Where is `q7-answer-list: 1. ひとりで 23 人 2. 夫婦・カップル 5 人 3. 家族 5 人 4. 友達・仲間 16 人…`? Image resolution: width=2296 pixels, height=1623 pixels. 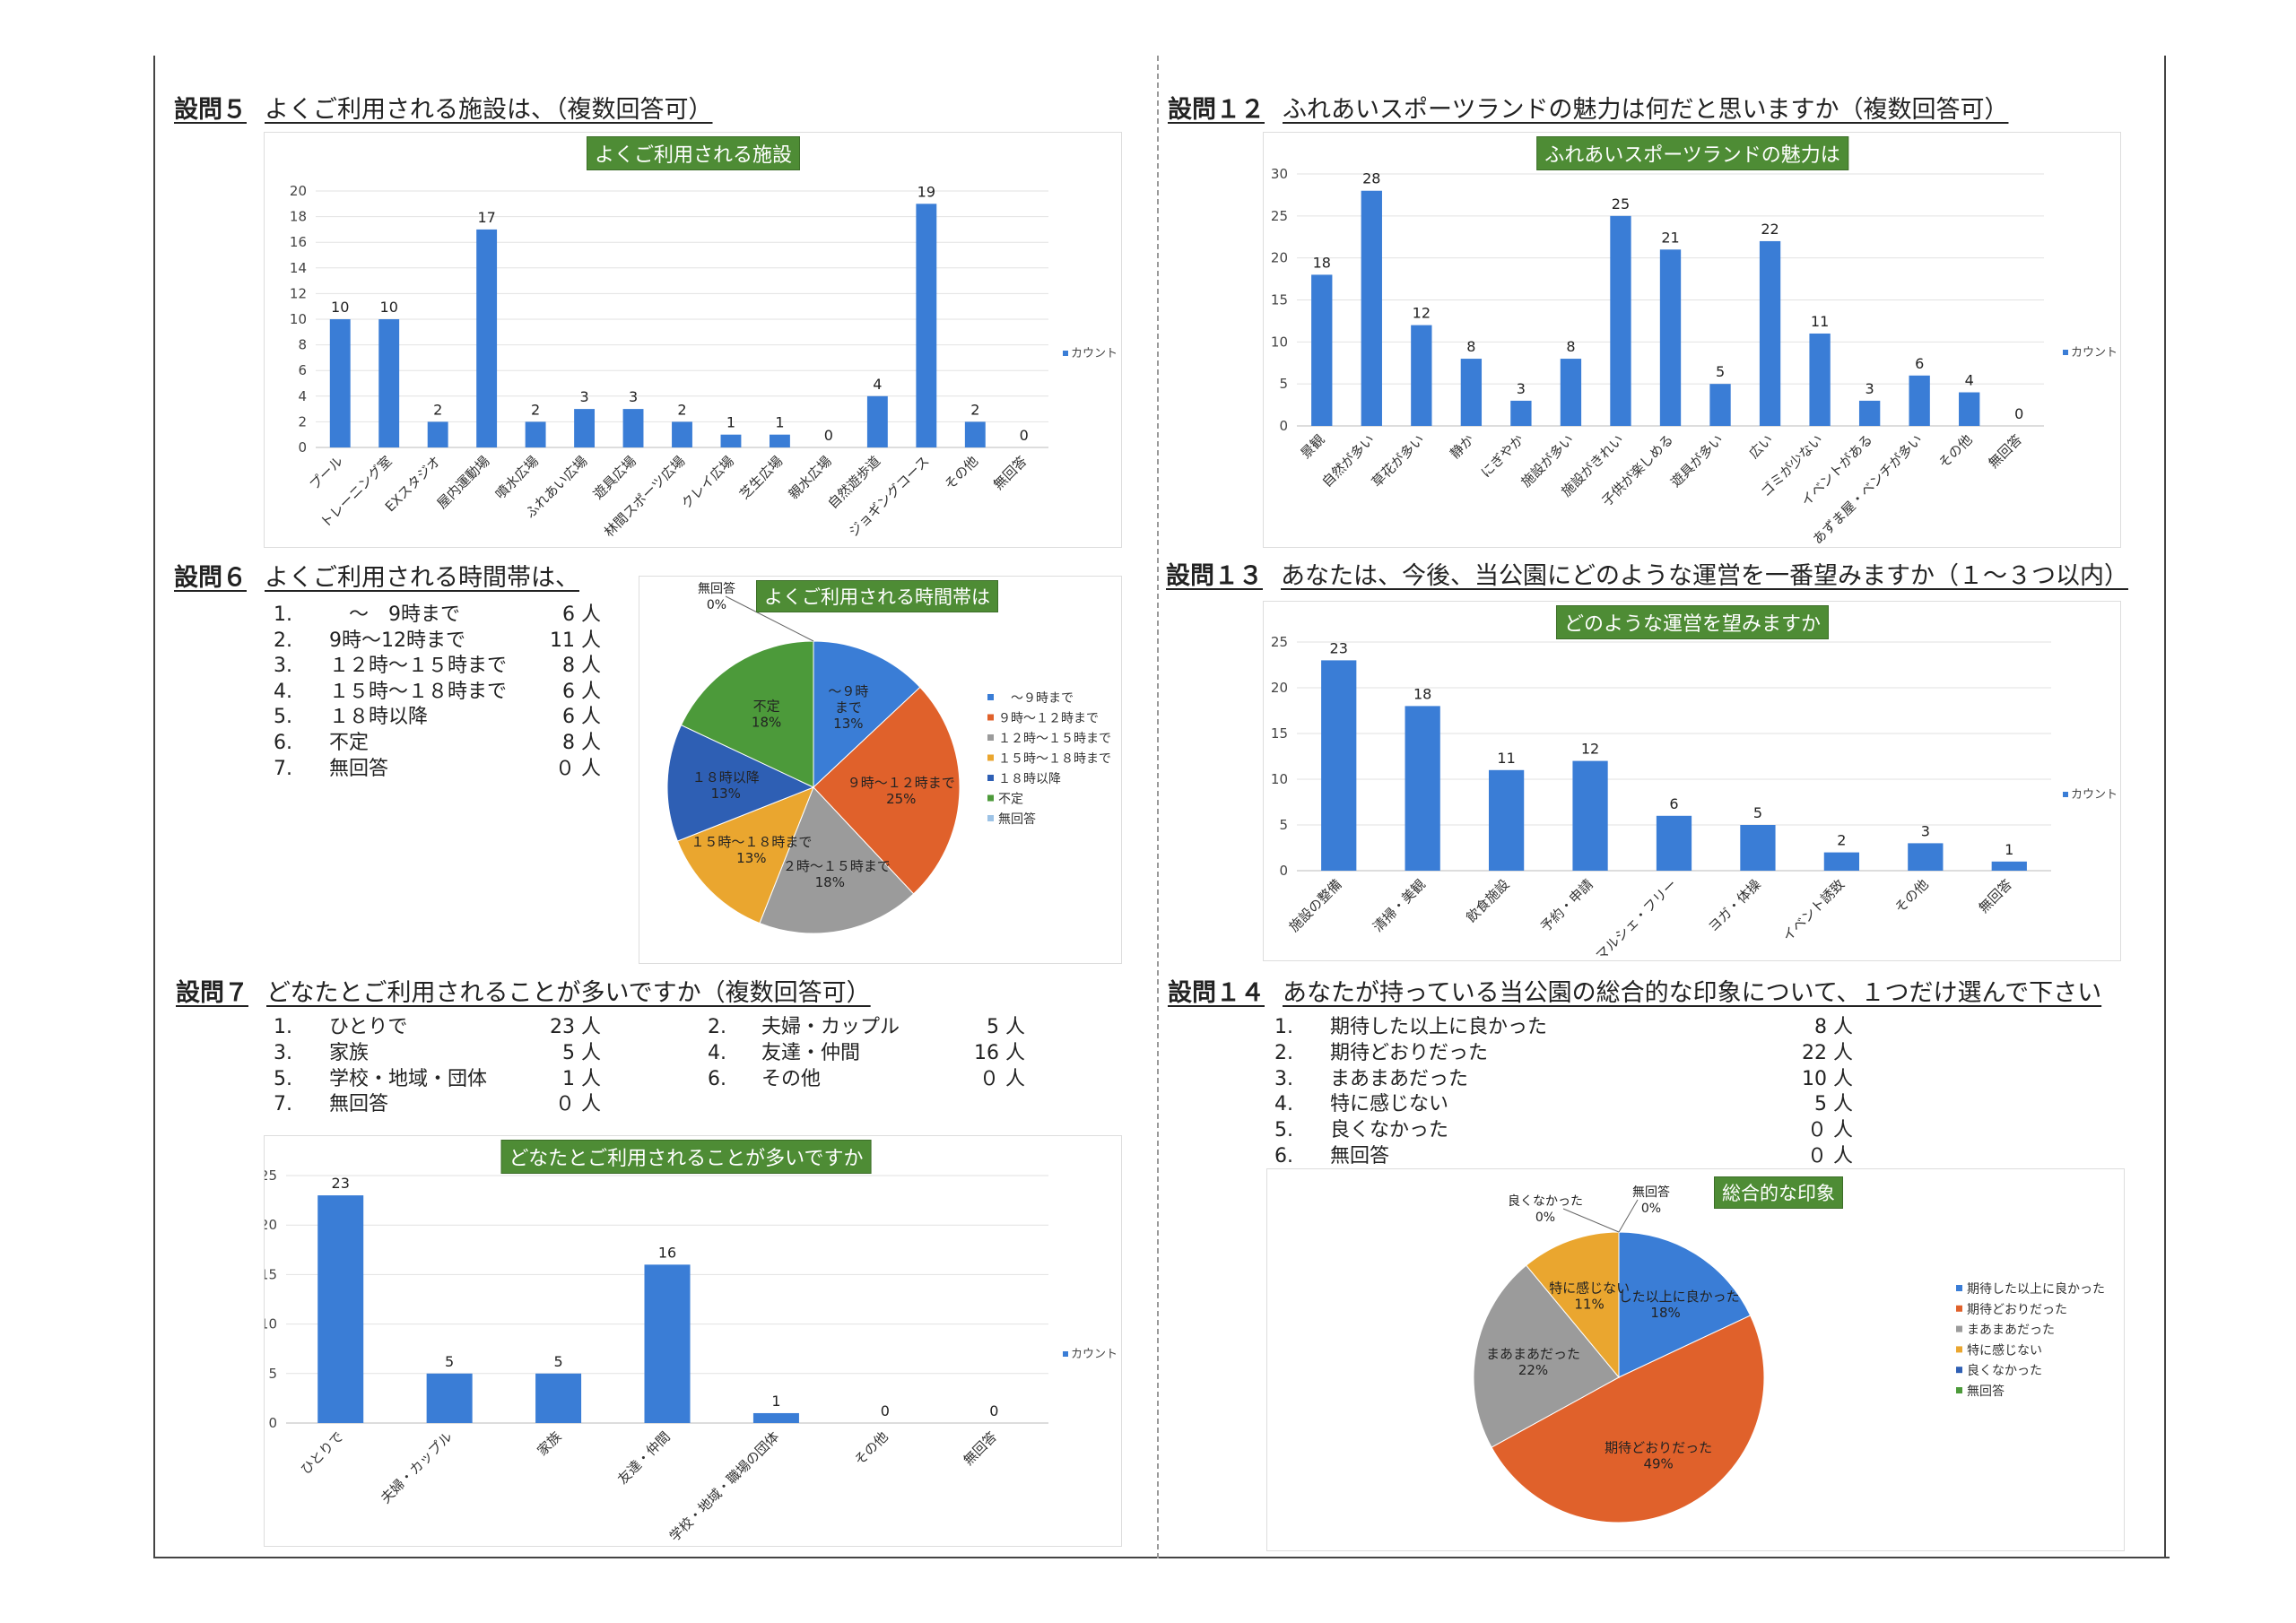
q7-answer-list: 1. ひとりで 23 人 2. 夫婦・カップル 5 人 3. 家族 5 人 4. 友達・仲間 16 人… is located at coordinates (655, 1069).